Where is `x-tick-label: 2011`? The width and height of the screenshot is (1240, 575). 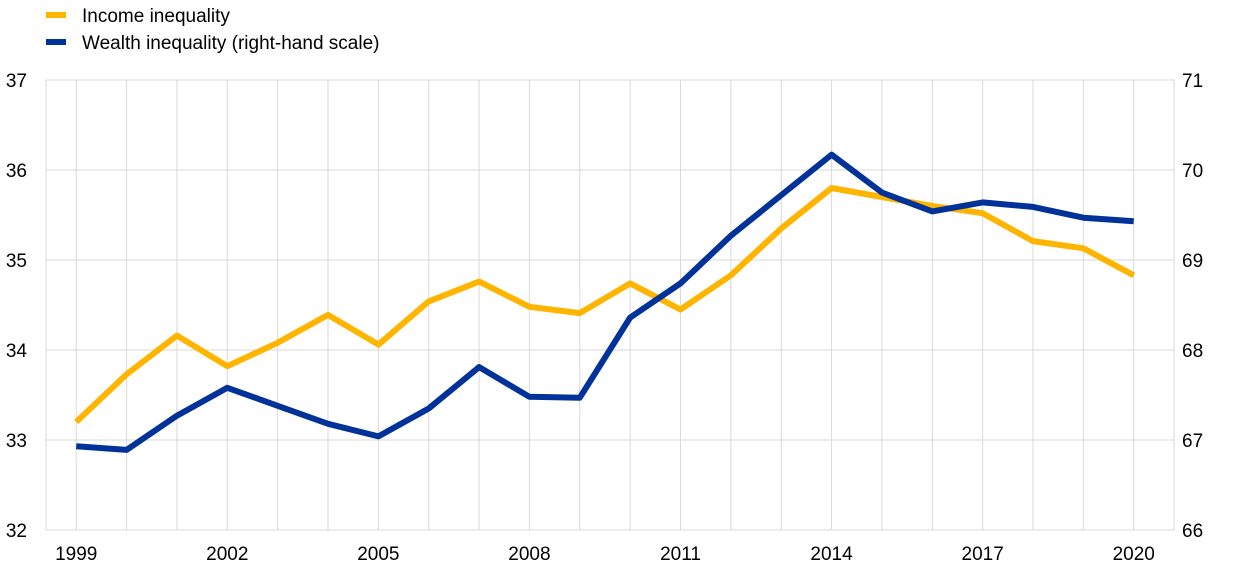 x-tick-label: 2011 is located at coordinates (680, 554).